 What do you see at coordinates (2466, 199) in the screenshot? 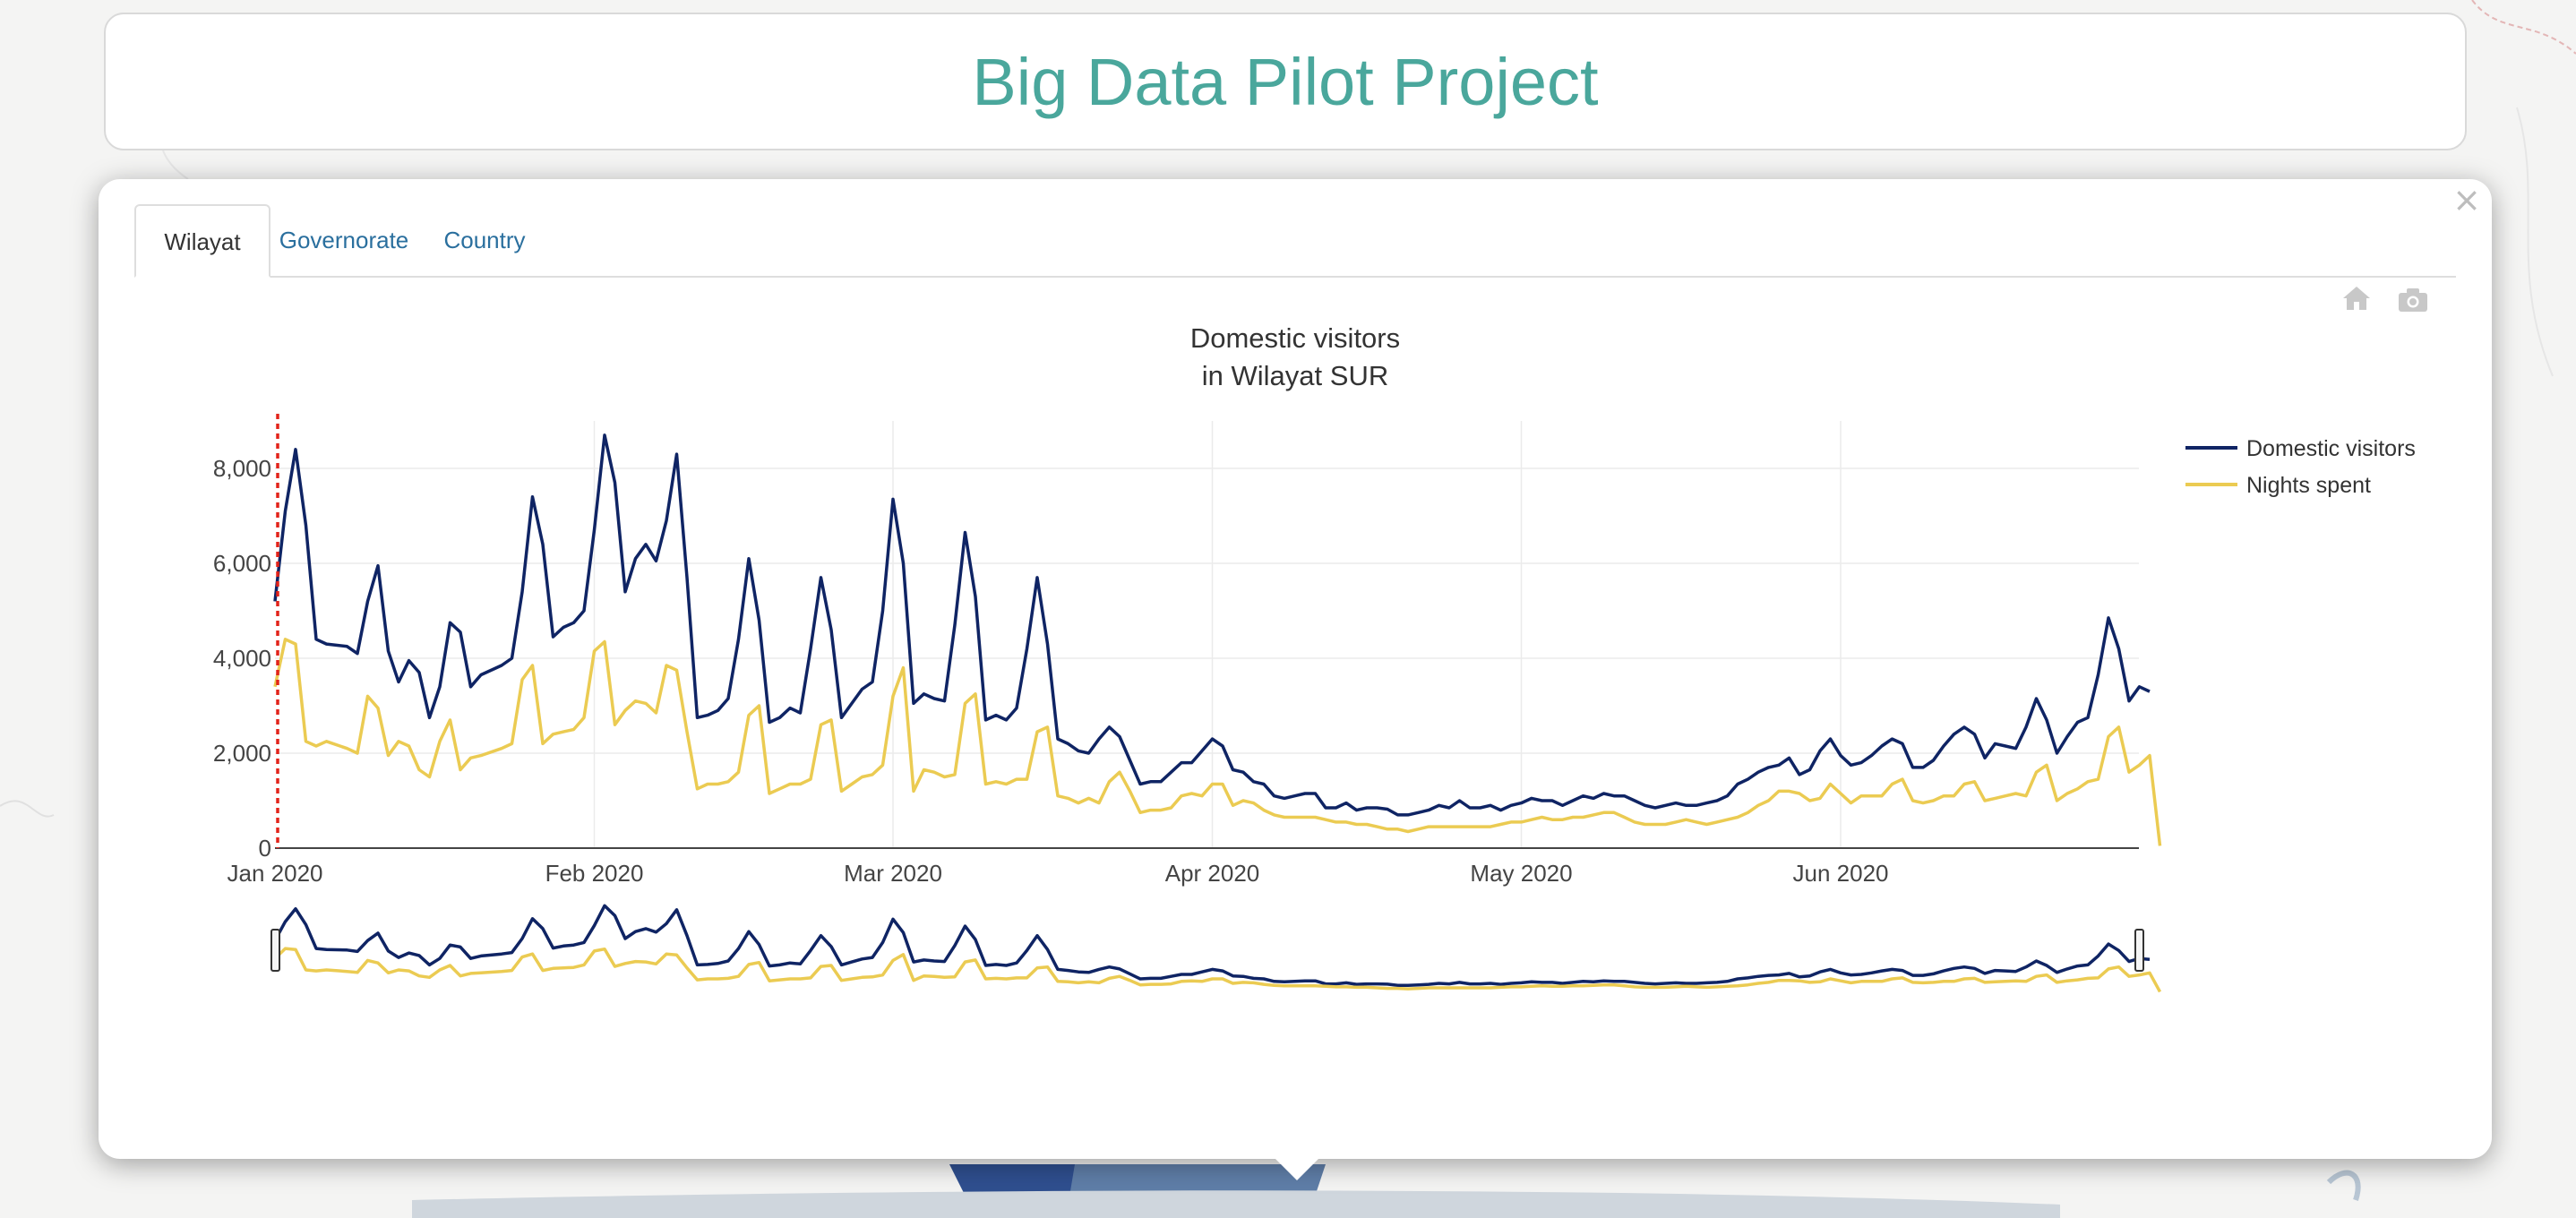
I see `close-button: ×` at bounding box center [2466, 199].